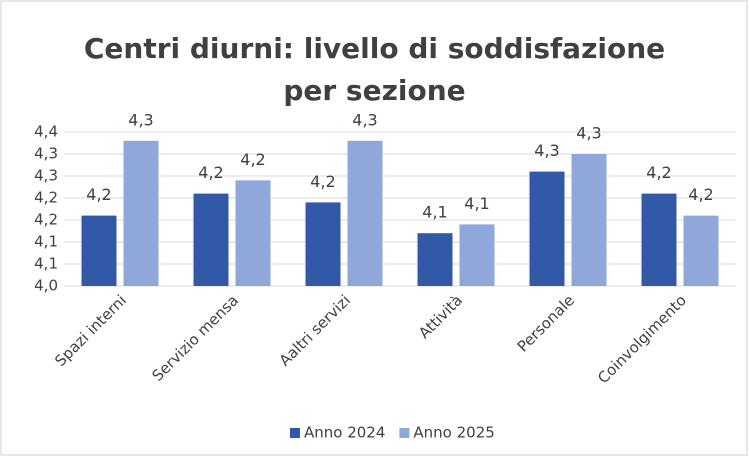  I want to click on y-tick-label: 4,0, so click(46, 286).